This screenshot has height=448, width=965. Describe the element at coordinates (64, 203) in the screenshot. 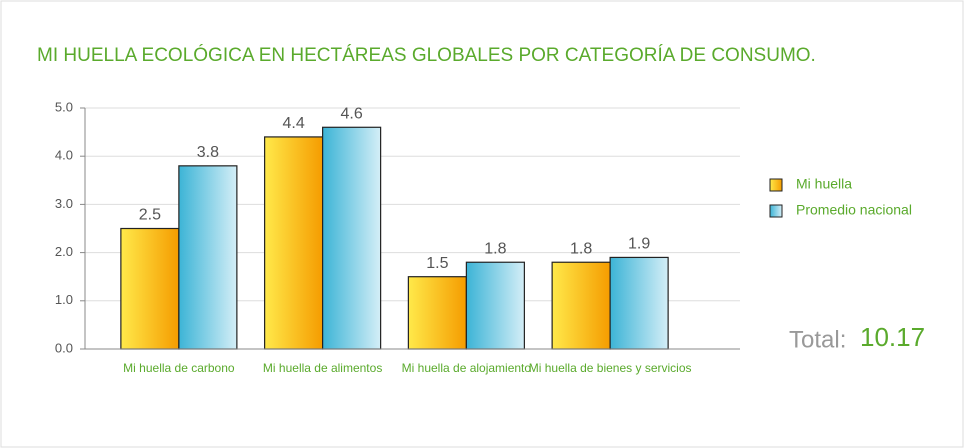

I see `y-tick-label: 3.0` at that location.